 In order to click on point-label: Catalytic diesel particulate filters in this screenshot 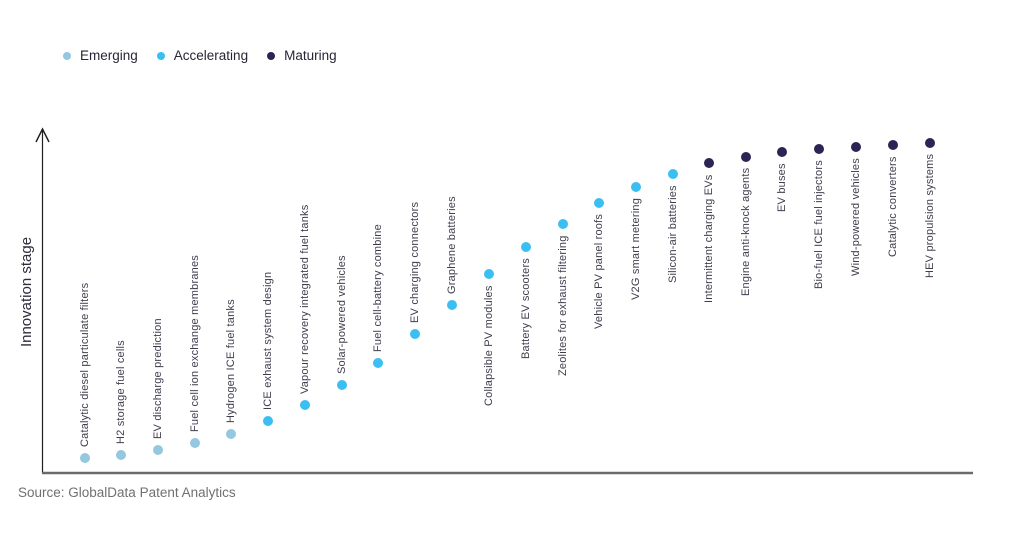, I will do `click(85, 364)`.